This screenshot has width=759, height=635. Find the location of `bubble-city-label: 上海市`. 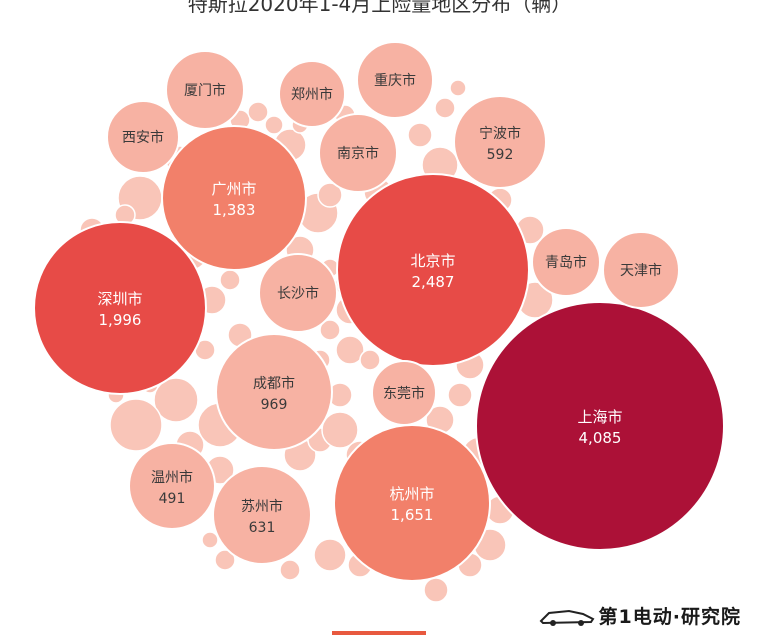

bubble-city-label: 上海市 is located at coordinates (599, 417).